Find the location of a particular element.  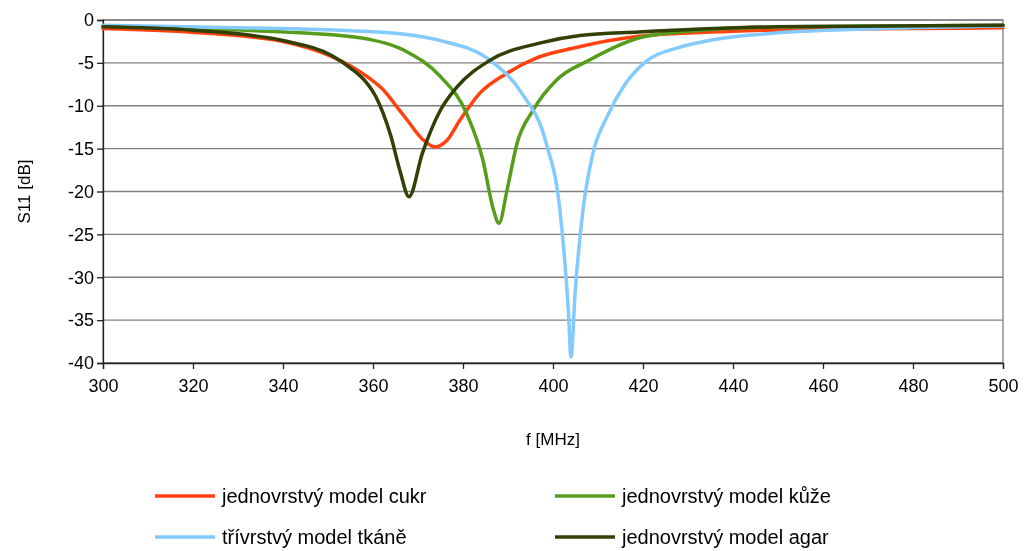

x-tick-label: 440 is located at coordinates (733, 385).